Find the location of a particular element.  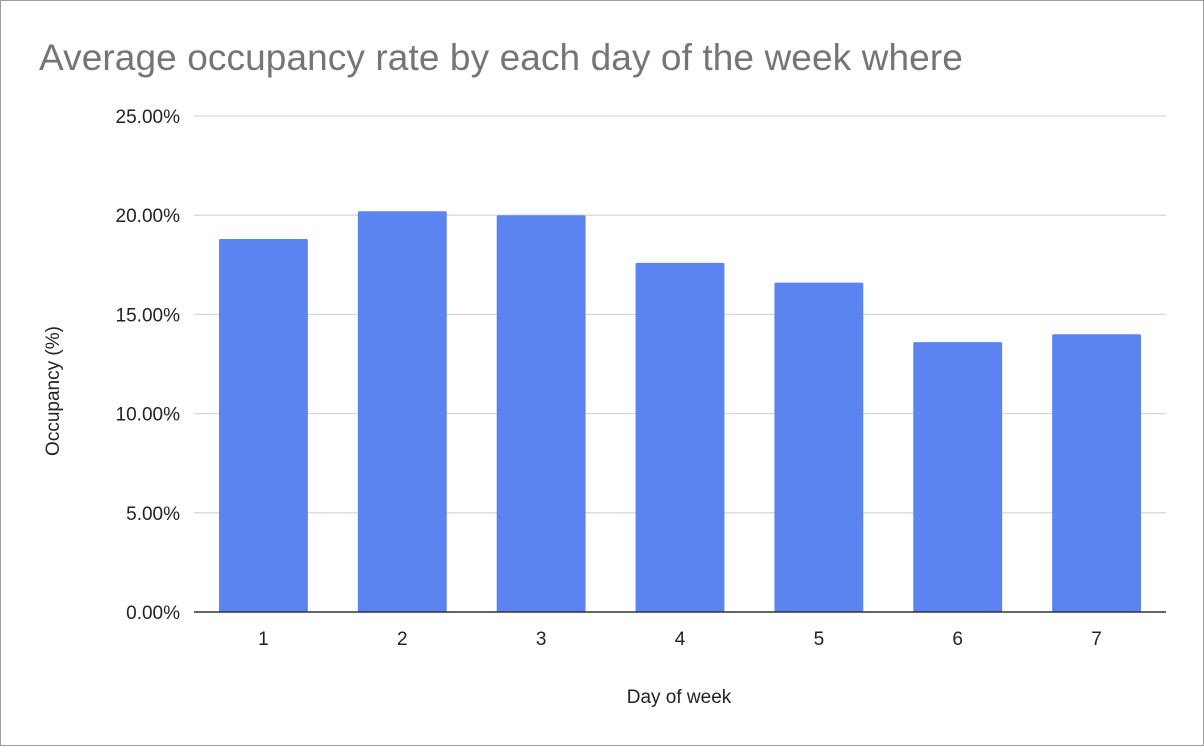

y-axis-title: Occupancy (%) is located at coordinates (53, 391).